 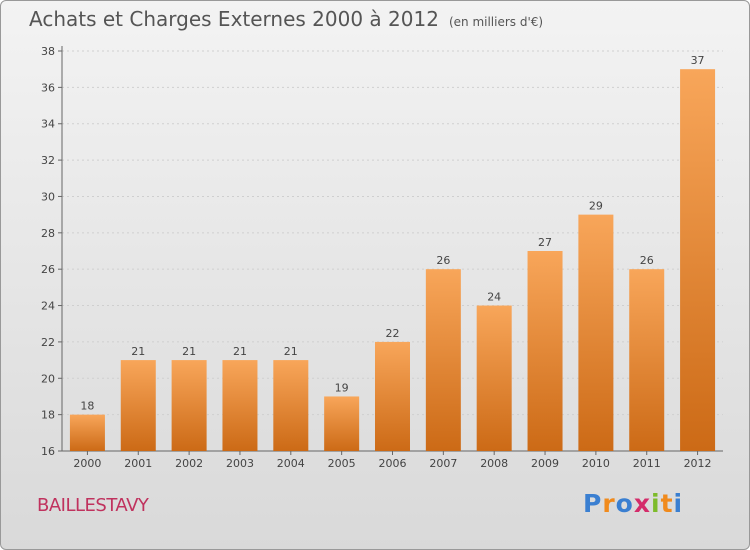 What do you see at coordinates (48, 342) in the screenshot?
I see `y-tick-label: 22` at bounding box center [48, 342].